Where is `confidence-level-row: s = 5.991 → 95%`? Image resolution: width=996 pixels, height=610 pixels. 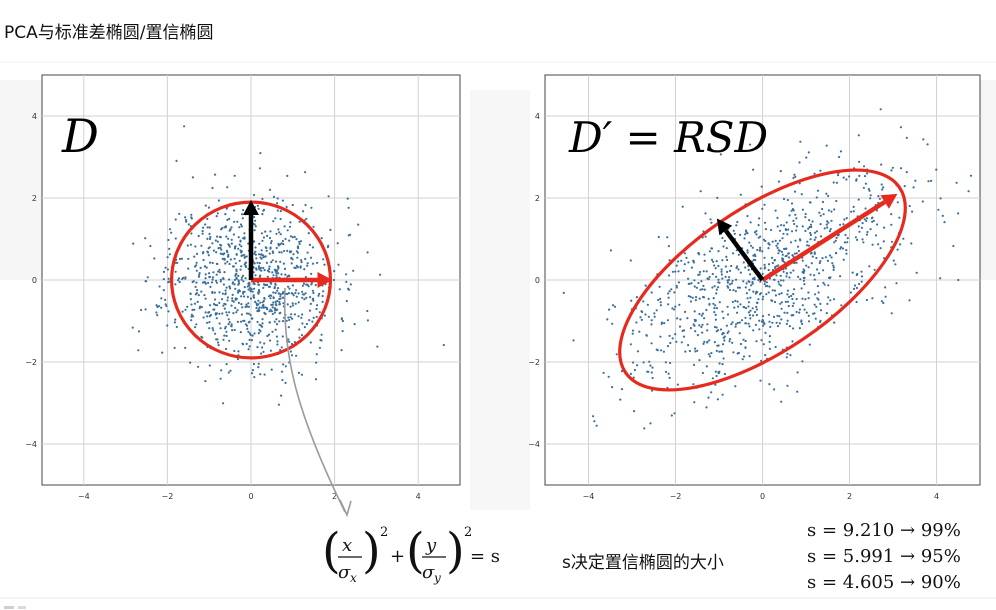
confidence-level-row: s = 5.991 → 95% is located at coordinates (884, 556).